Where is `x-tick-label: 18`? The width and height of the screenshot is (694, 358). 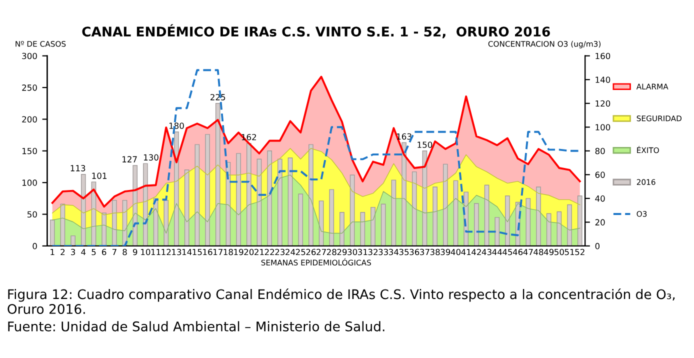
x-tick-label: 18 is located at coordinates (228, 252).